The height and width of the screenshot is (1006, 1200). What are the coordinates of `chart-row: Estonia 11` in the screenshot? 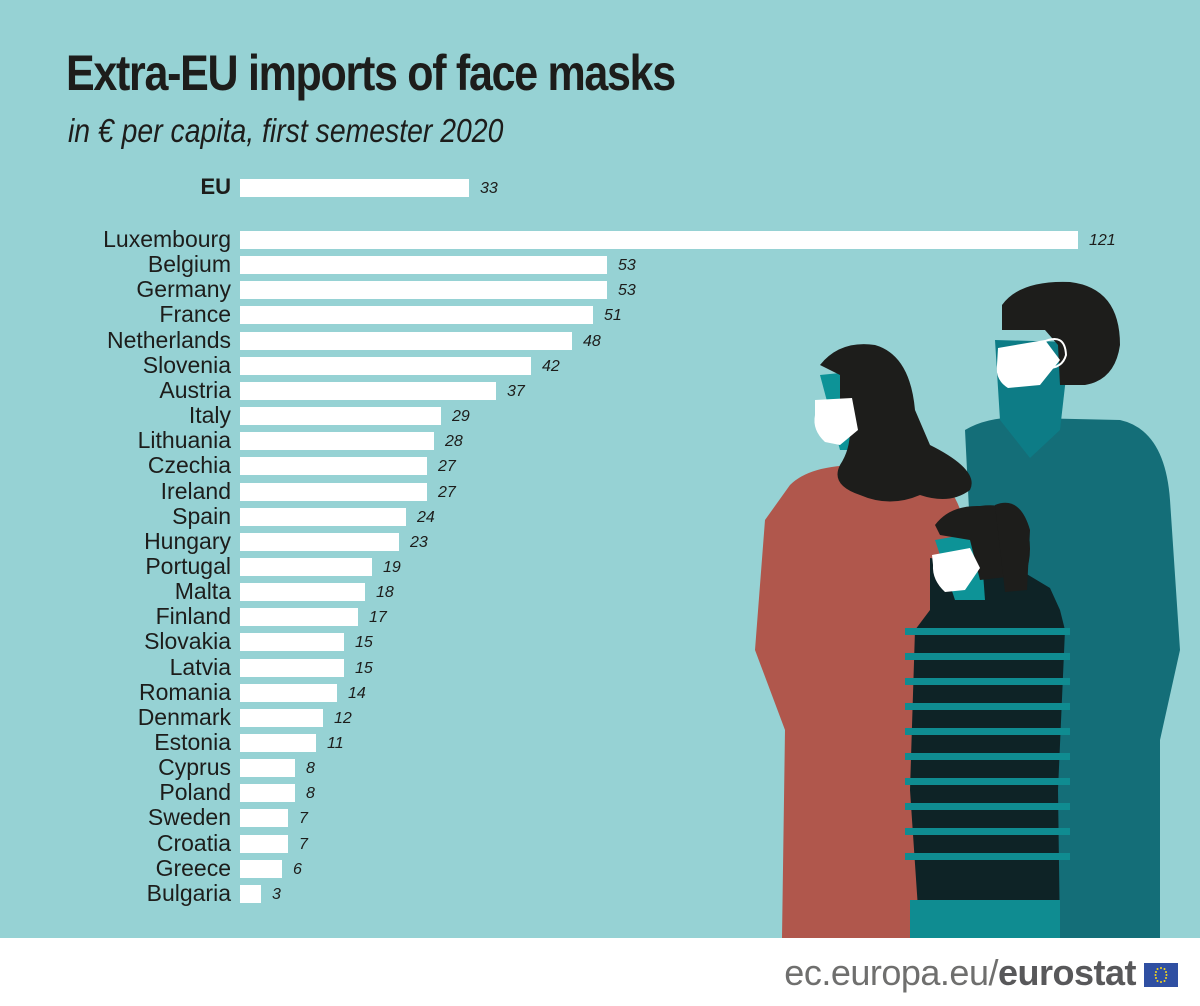 It's located at (600, 742).